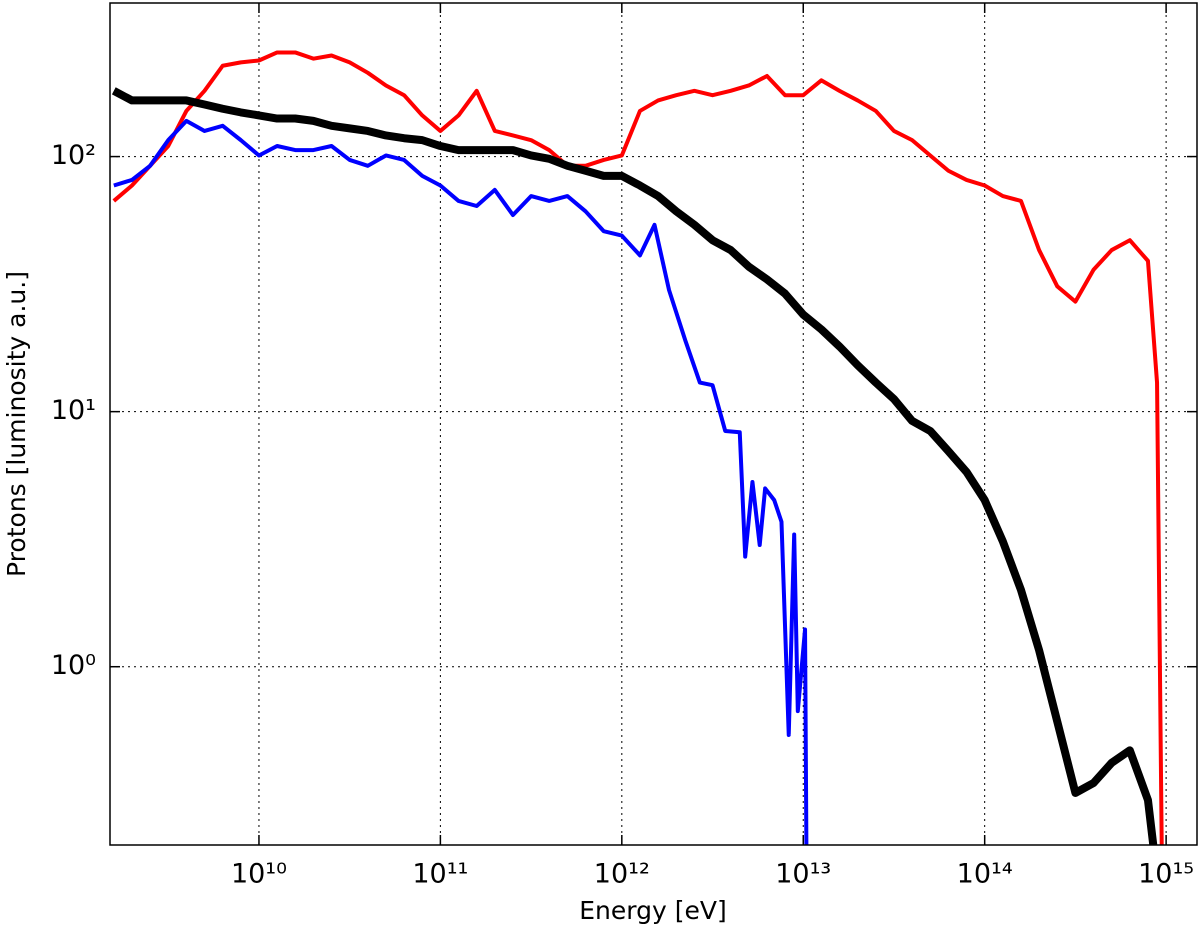 Image resolution: width=1200 pixels, height=930 pixels. Describe the element at coordinates (652, 910) in the screenshot. I see `x-axis-label: Energy [eV]` at that location.